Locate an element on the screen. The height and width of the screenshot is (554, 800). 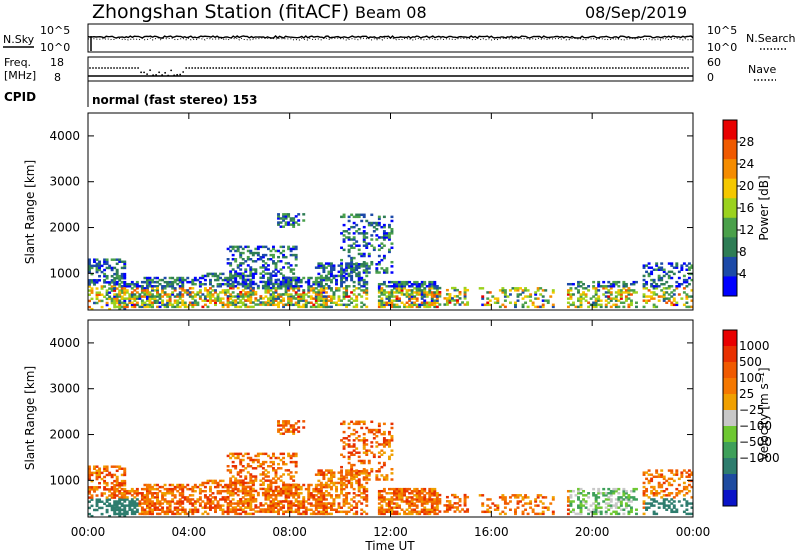
velocity-y-label: Slant Range [km] is located at coordinates (30, 418).